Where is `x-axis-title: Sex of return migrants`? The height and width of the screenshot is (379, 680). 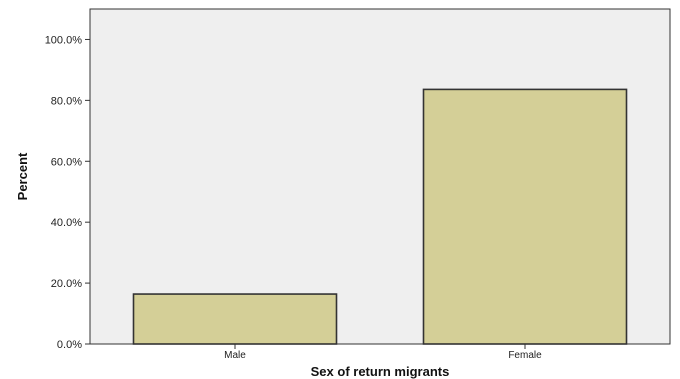 x-axis-title: Sex of return migrants is located at coordinates (380, 371).